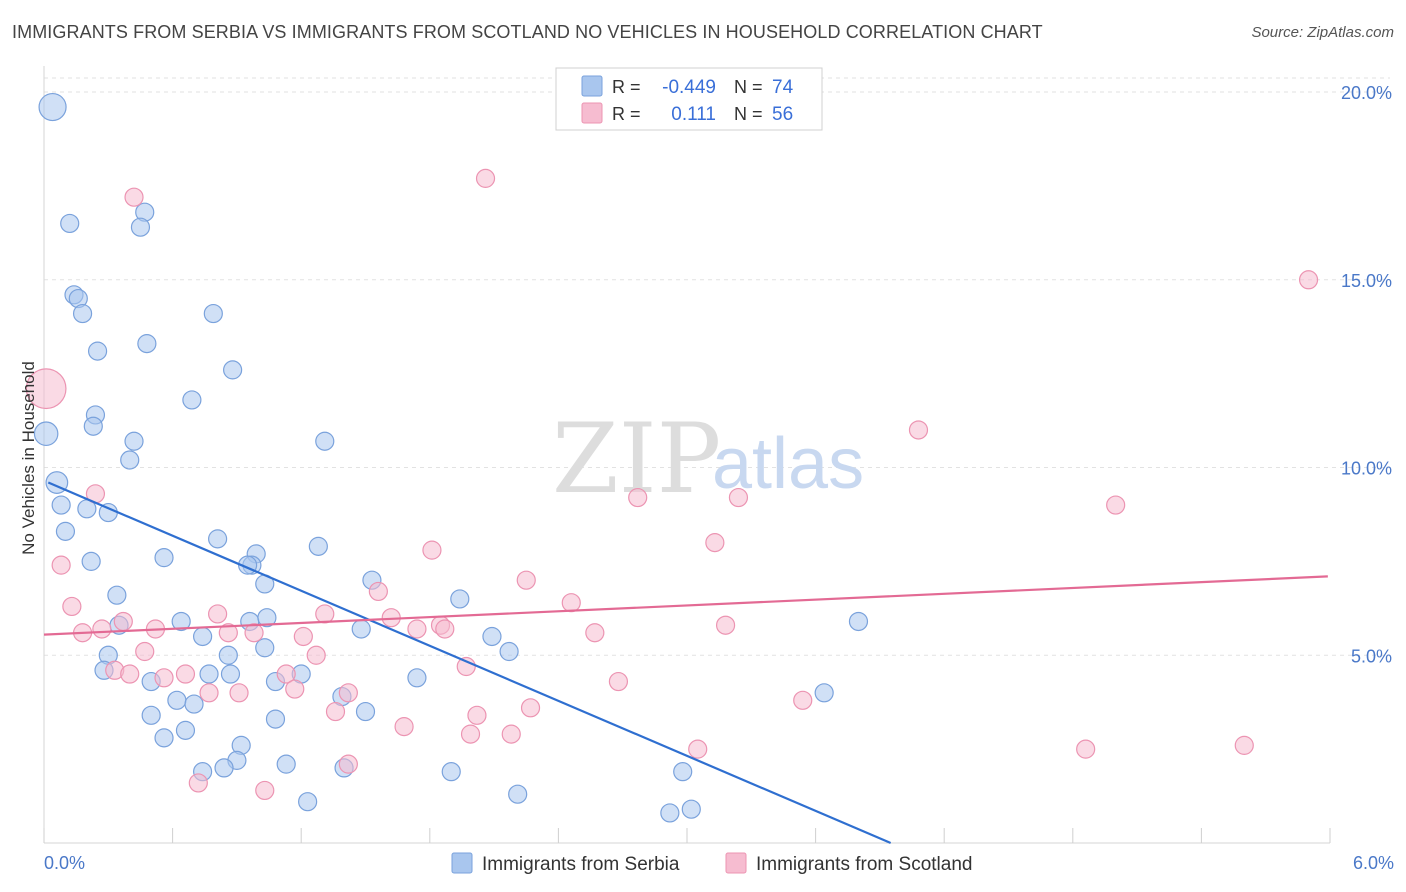  What do you see at coordinates (693, 114) in the screenshot?
I see `legend-r-value-scotland: 0.111` at bounding box center [693, 114].